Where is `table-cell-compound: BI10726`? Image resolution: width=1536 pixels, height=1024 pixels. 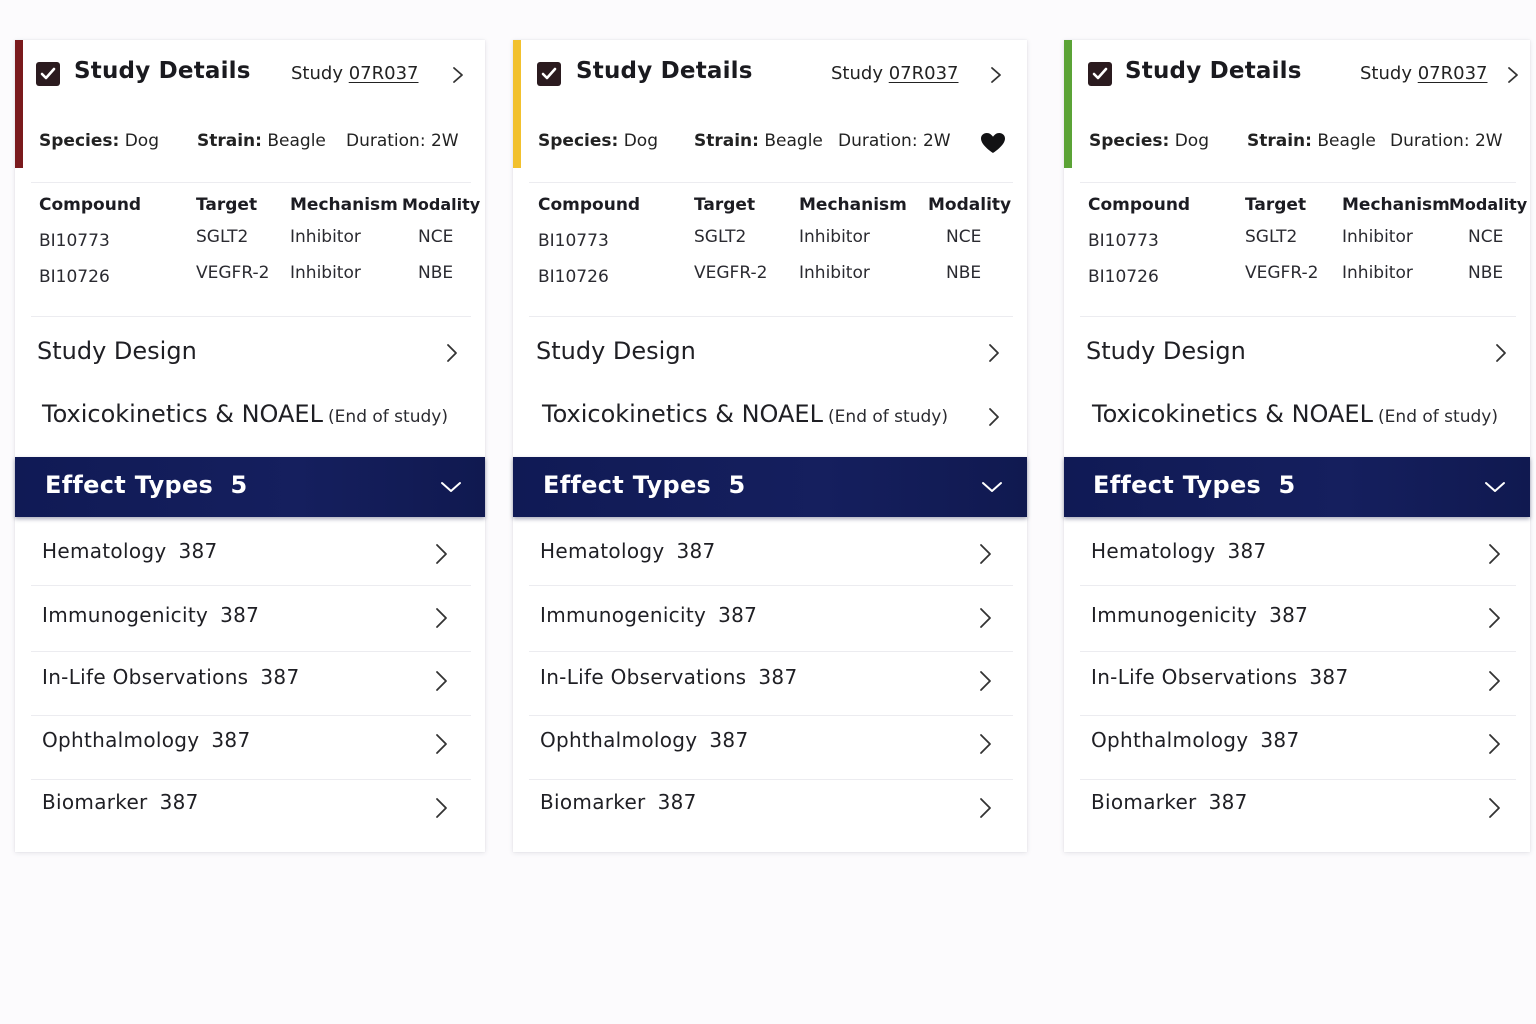
table-cell-compound: BI10726 is located at coordinates (74, 277).